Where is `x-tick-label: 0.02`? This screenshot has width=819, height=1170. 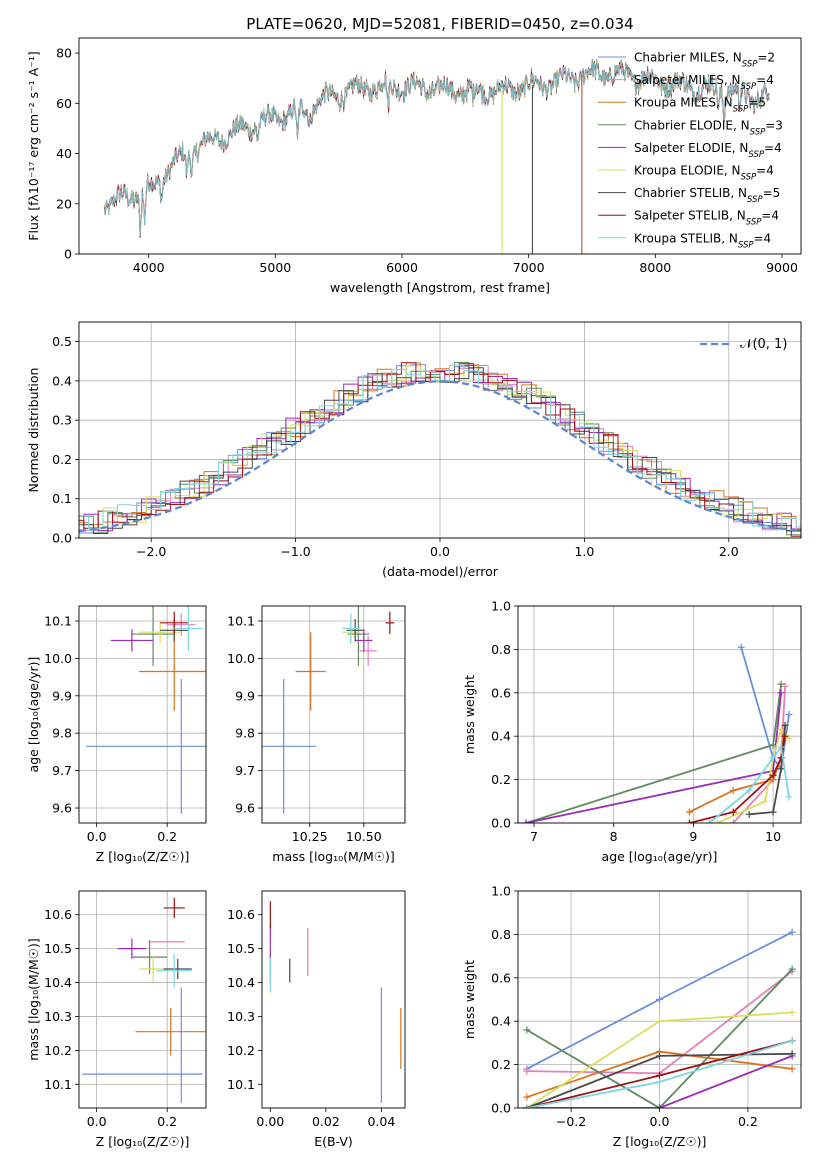
x-tick-label: 0.02 is located at coordinates (326, 1121).